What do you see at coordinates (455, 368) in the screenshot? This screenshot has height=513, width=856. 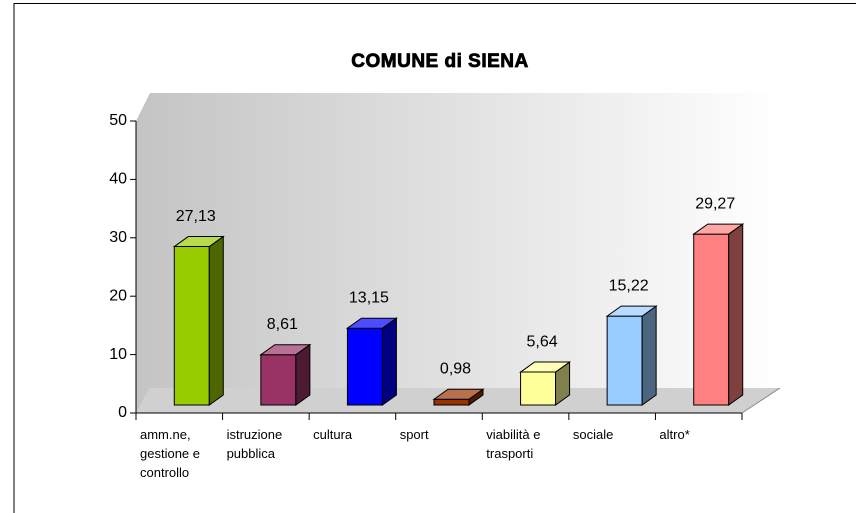 I see `value-label: 0,98` at bounding box center [455, 368].